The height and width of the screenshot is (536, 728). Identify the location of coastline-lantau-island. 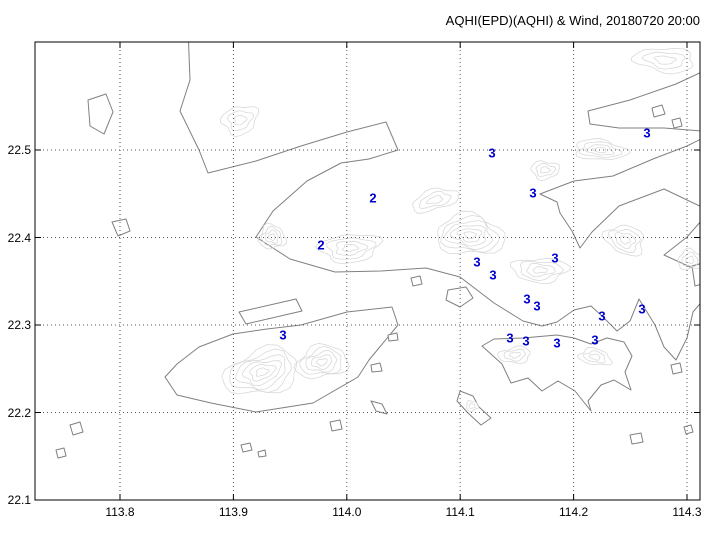
(281, 359).